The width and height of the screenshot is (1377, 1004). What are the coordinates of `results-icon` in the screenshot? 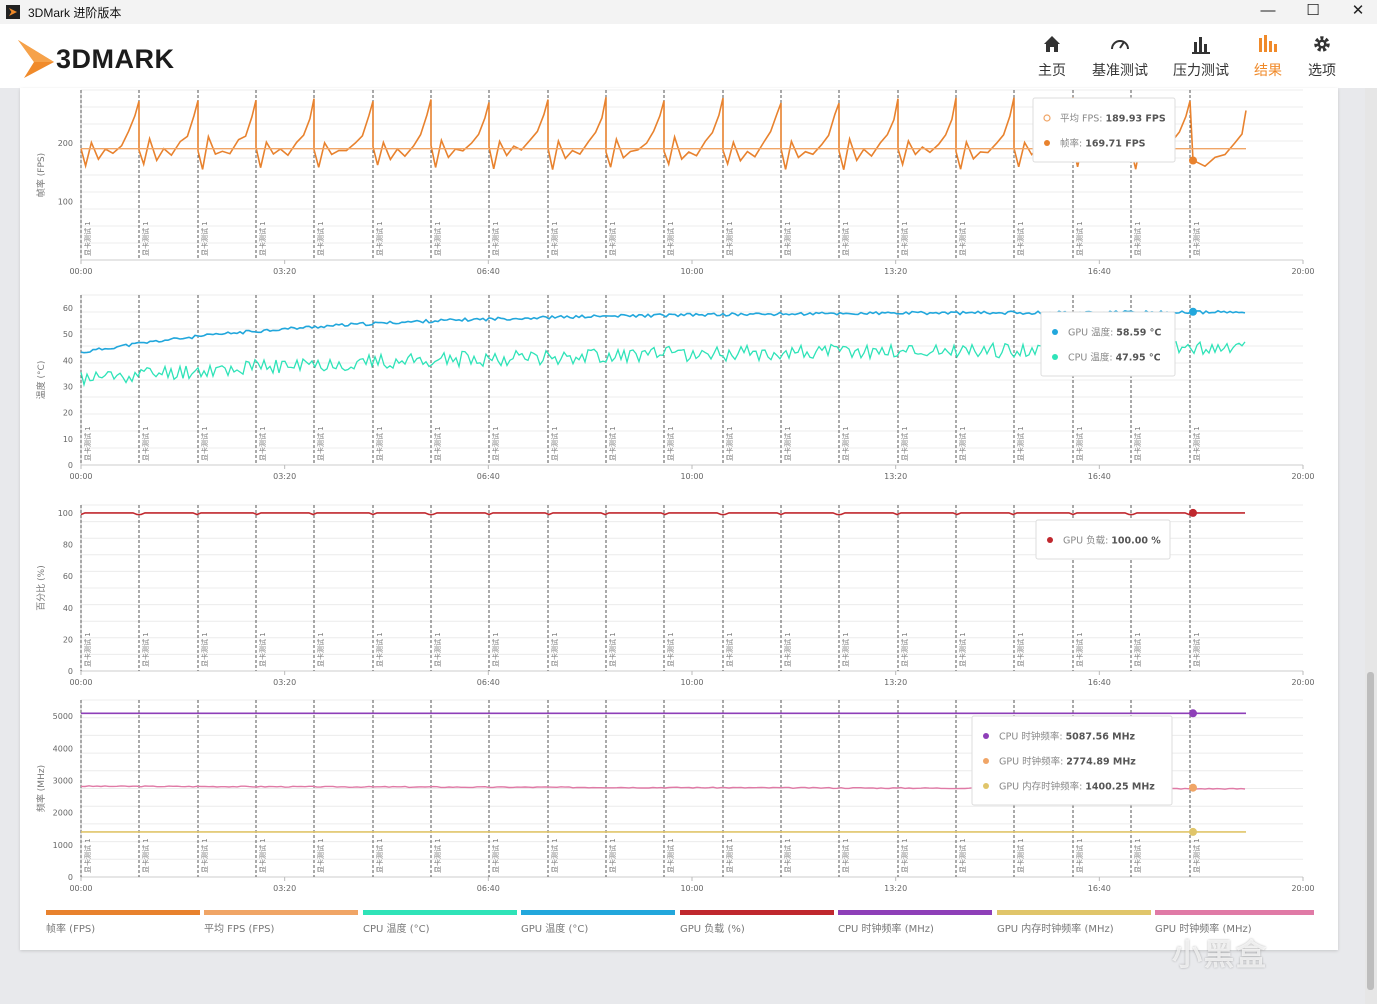 It's located at (1268, 43).